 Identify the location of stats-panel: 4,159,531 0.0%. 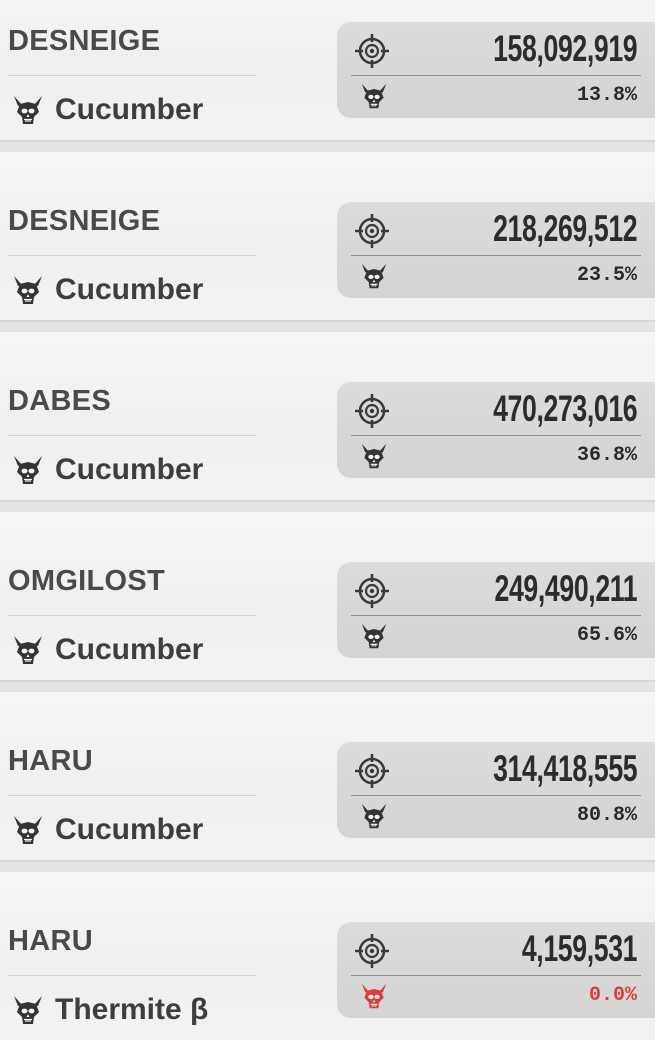
(496, 970).